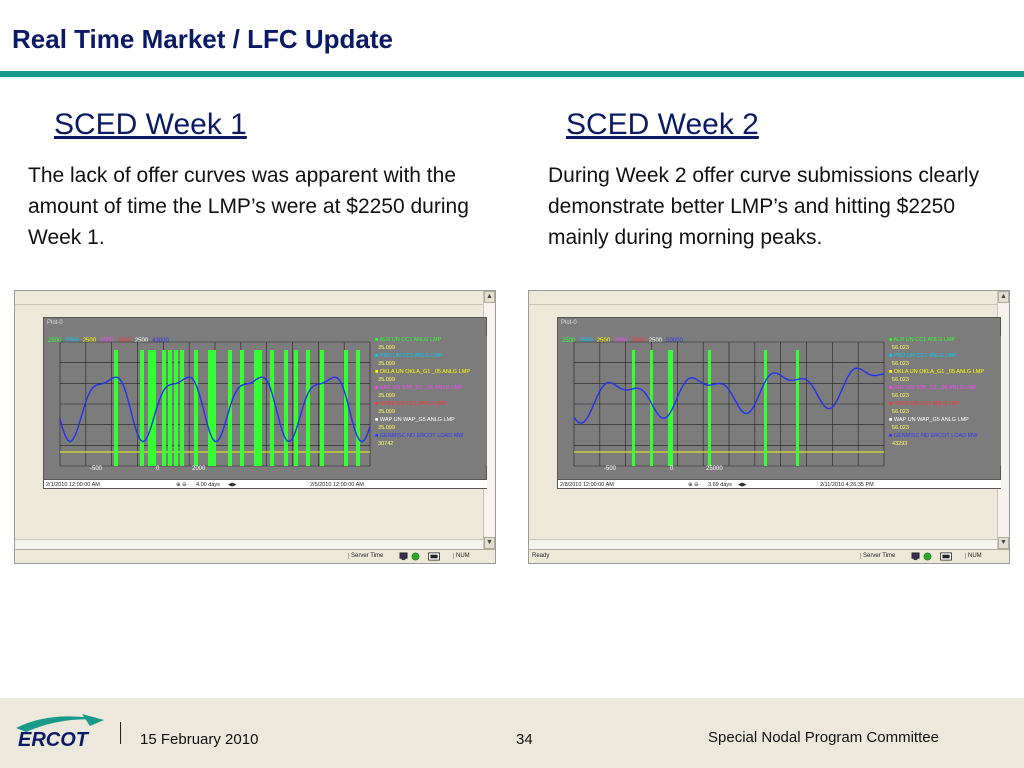 The width and height of the screenshot is (1024, 768). I want to click on window-statusbar: Server Time NUM, so click(255, 556).